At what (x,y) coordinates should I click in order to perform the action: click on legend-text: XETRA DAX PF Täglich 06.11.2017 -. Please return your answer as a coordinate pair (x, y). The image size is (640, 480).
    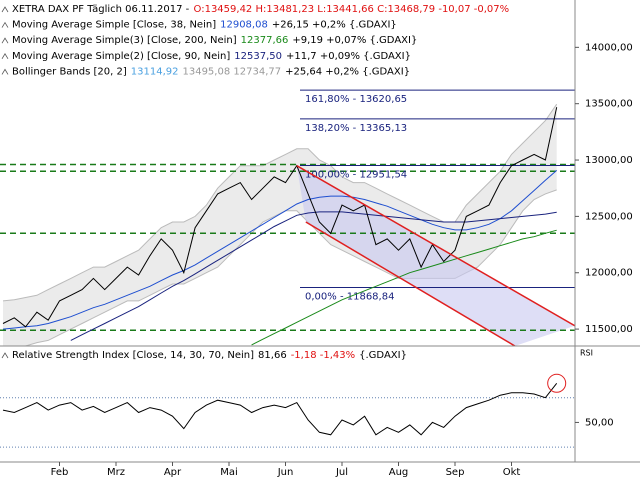
    Looking at the image, I should click on (101, 9).